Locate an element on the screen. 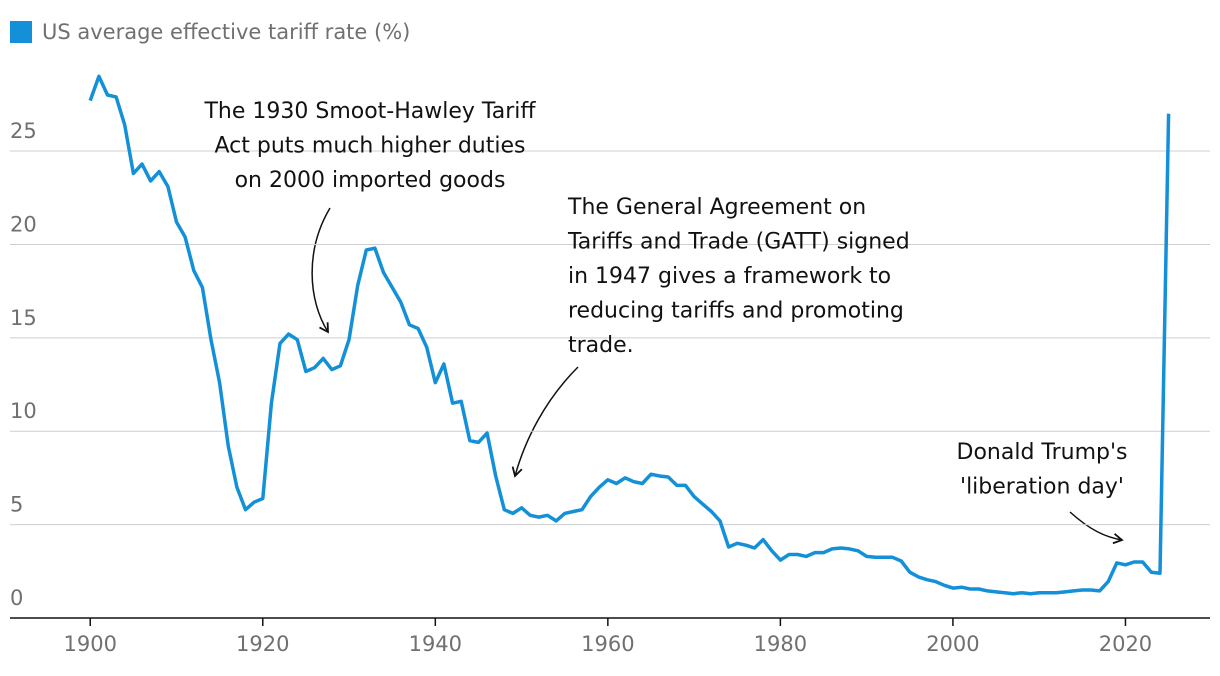 The width and height of the screenshot is (1220, 676). x-tick-label: 1920 is located at coordinates (262, 644).